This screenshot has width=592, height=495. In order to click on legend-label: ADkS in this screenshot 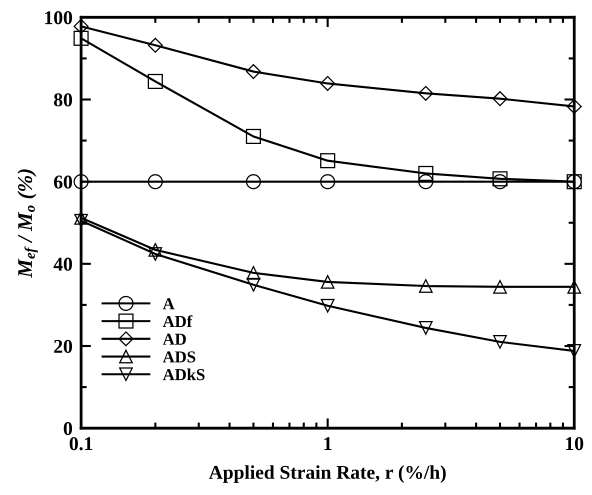, I will do `click(183, 374)`.